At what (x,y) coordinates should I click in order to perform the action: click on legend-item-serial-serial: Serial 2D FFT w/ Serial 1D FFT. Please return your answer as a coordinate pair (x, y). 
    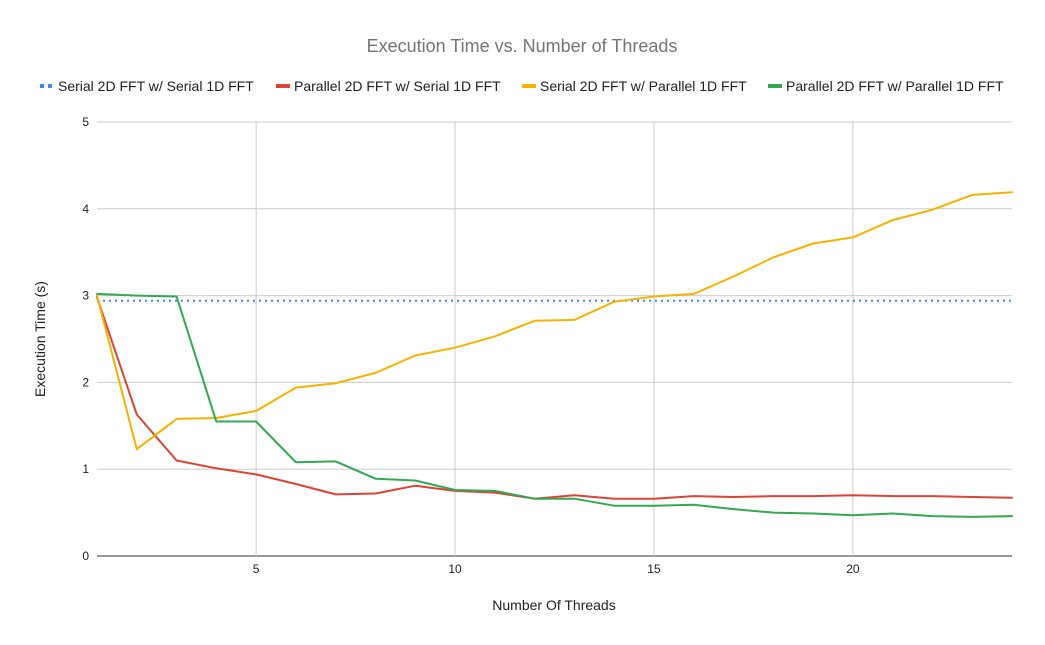
    Looking at the image, I should click on (147, 86).